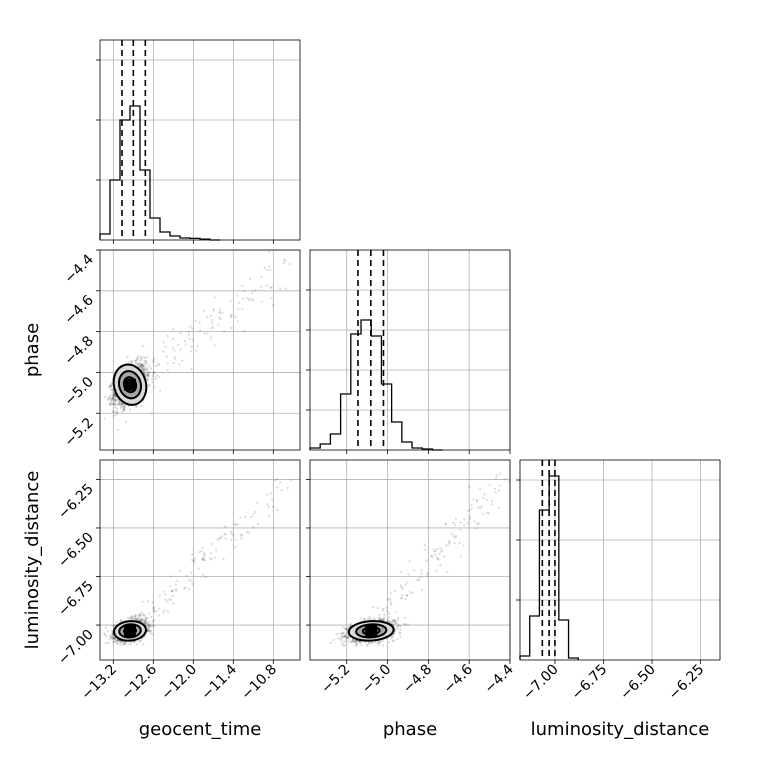 The height and width of the screenshot is (760, 760). What do you see at coordinates (78, 268) in the screenshot?
I see `y-tick-label: −4.4` at bounding box center [78, 268].